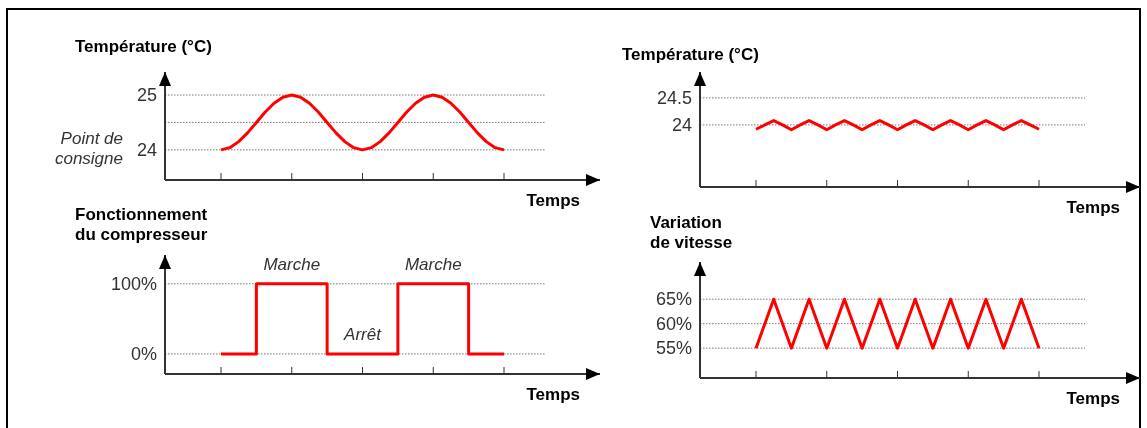 The height and width of the screenshot is (428, 1147). Describe the element at coordinates (673, 323) in the screenshot. I see `y-tick-label: 60%` at that location.